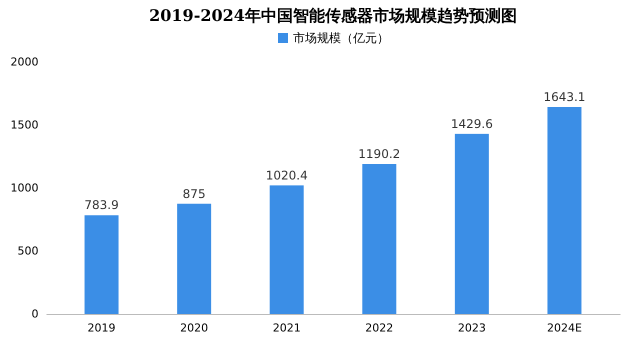 This screenshot has height=363, width=640. What do you see at coordinates (24, 188) in the screenshot?
I see `y-tick-label: 1000` at bounding box center [24, 188].